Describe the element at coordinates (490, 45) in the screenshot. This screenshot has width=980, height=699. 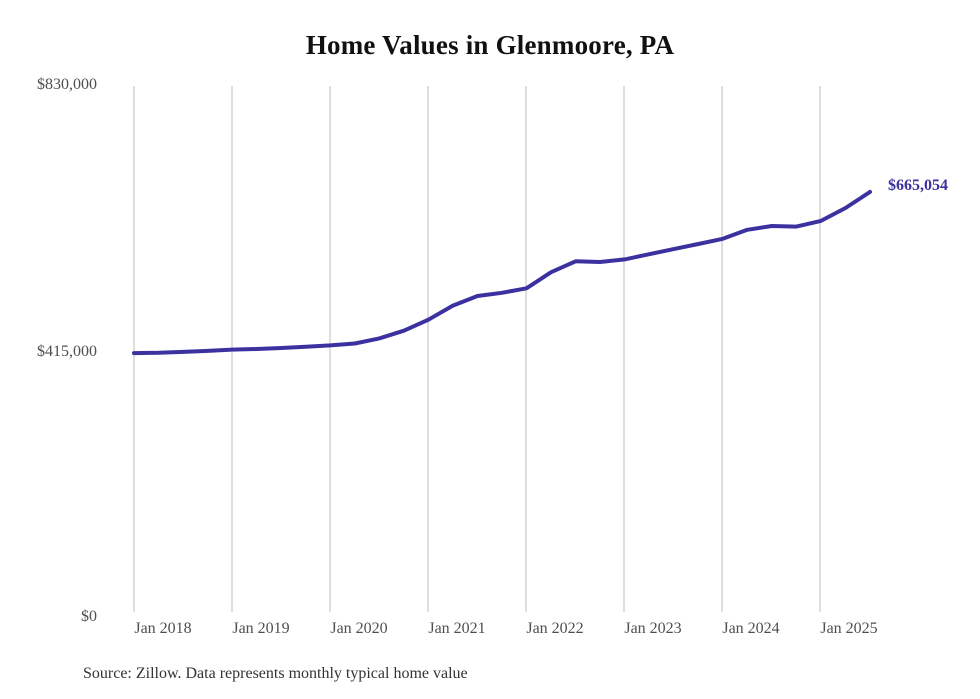
I see `chart-title: Home Values in Glenmoore, PA` at that location.